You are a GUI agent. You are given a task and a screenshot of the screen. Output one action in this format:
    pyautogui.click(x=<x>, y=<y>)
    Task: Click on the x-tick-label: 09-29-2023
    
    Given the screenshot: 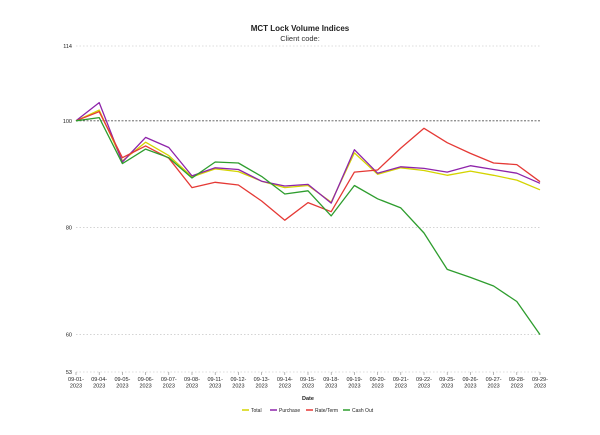 What is the action you would take?
    pyautogui.click(x=540, y=383)
    